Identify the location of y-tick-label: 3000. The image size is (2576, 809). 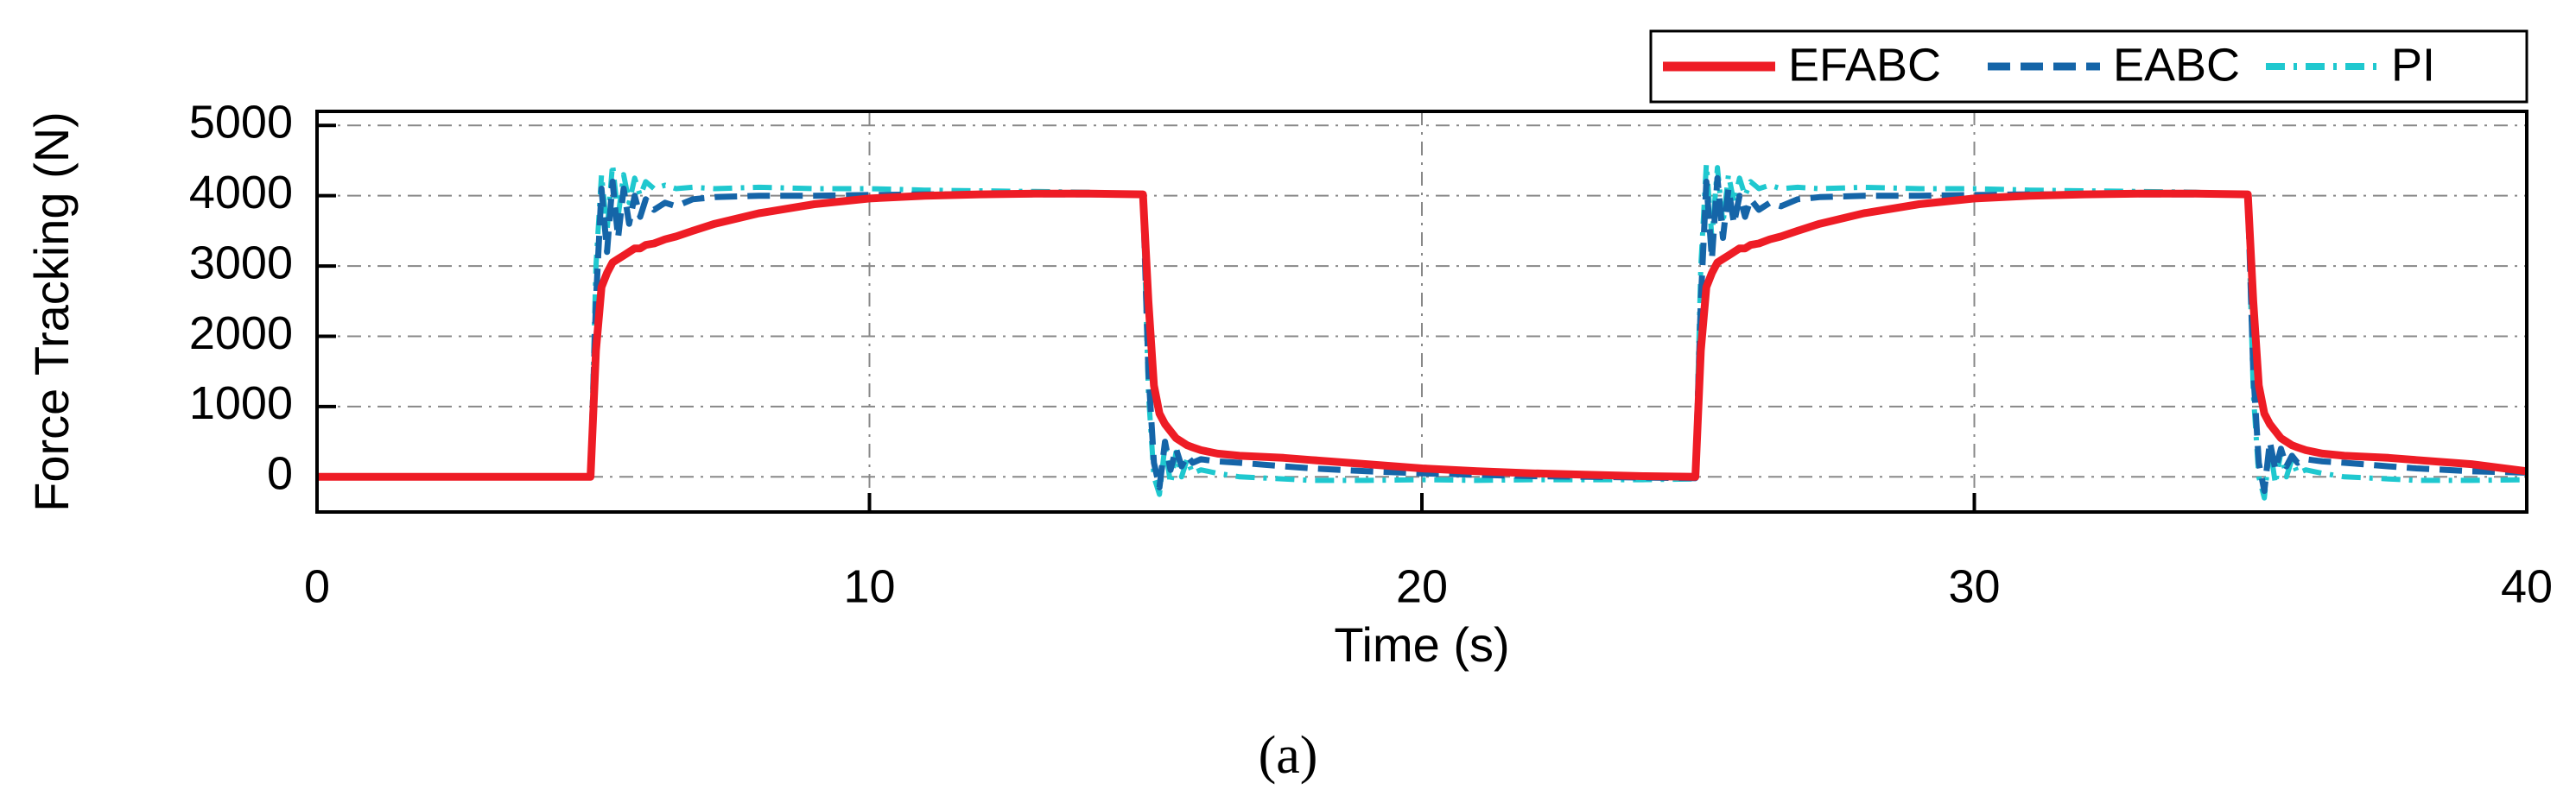
(241, 262).